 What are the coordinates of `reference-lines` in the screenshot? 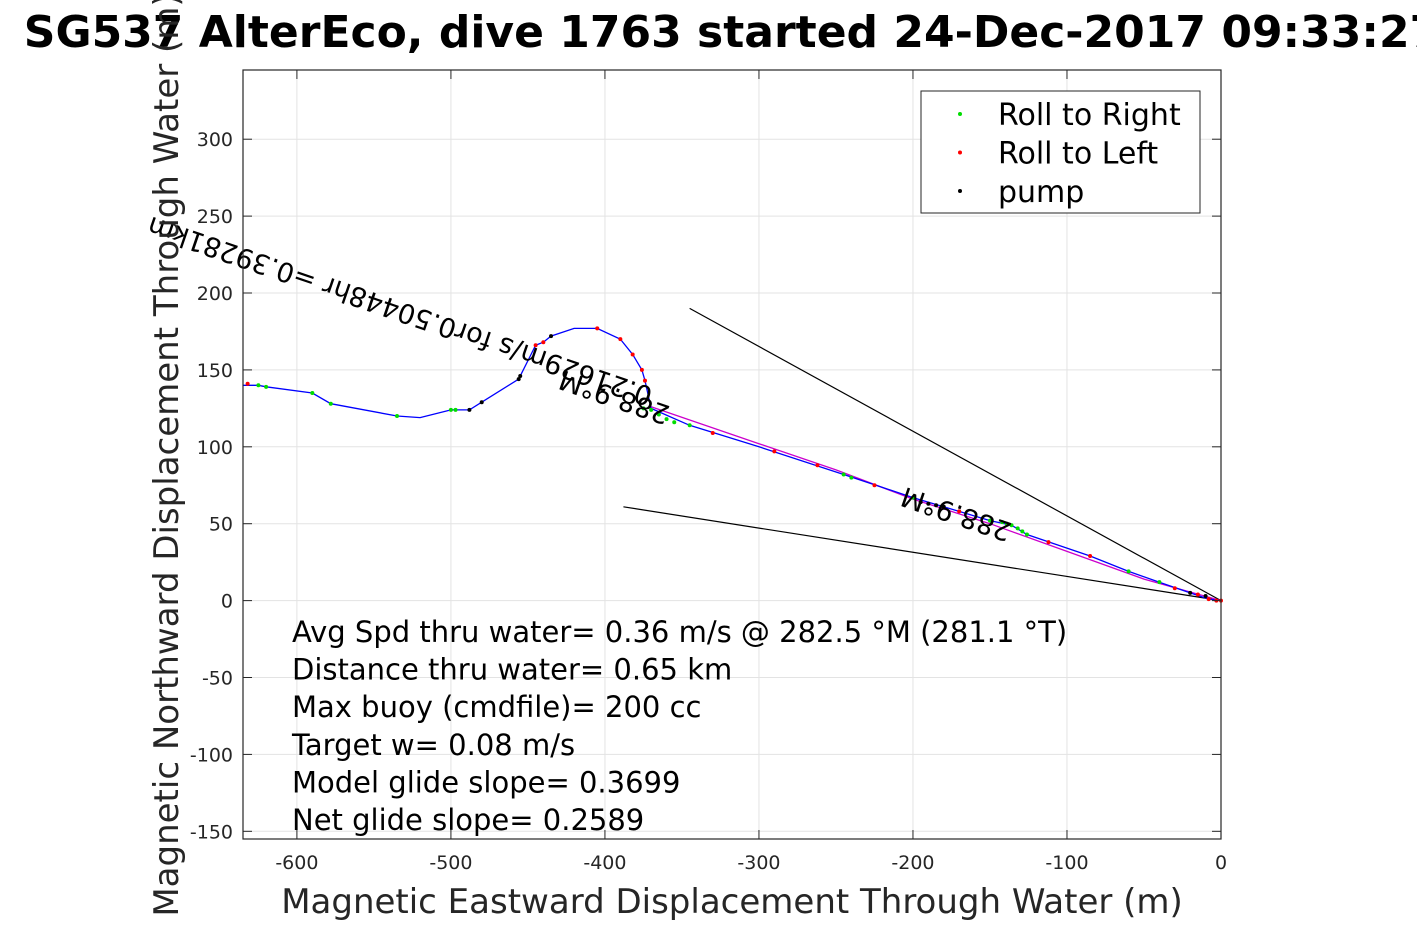 It's located at (922, 454).